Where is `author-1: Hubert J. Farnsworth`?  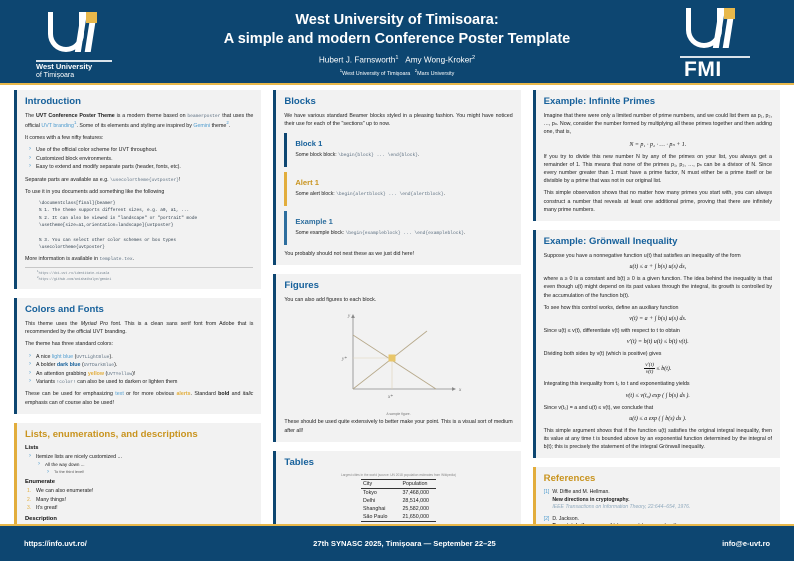 author-1: Hubert J. Farnsworth is located at coordinates (357, 60).